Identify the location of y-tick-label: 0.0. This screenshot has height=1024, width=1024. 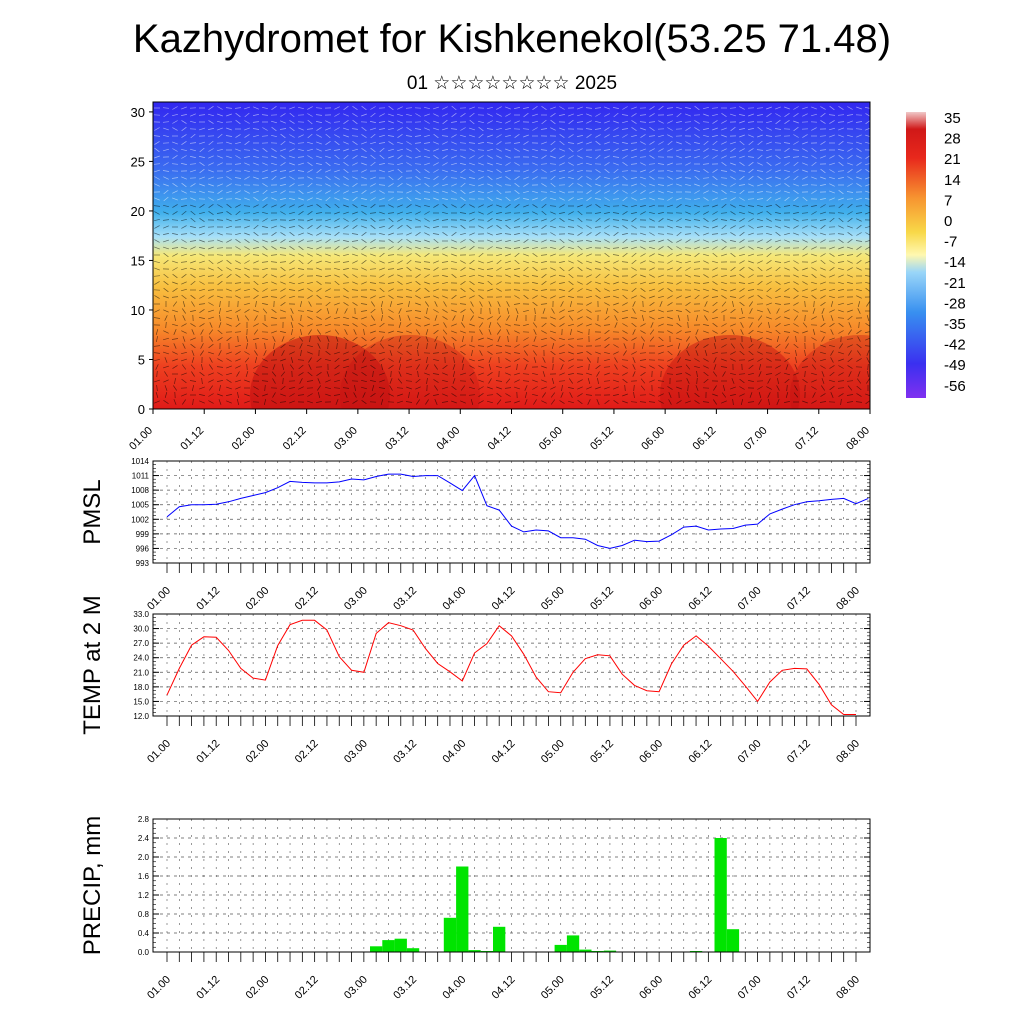
(144, 952).